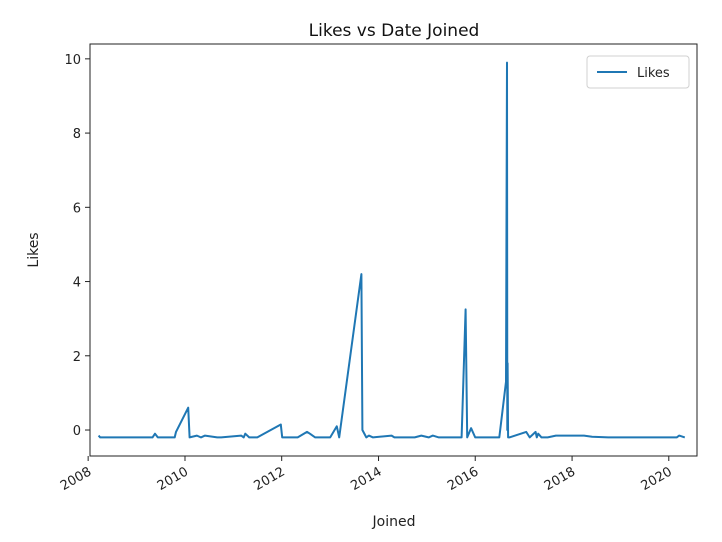  I want to click on y-tick-label: 10, so click(72, 60).